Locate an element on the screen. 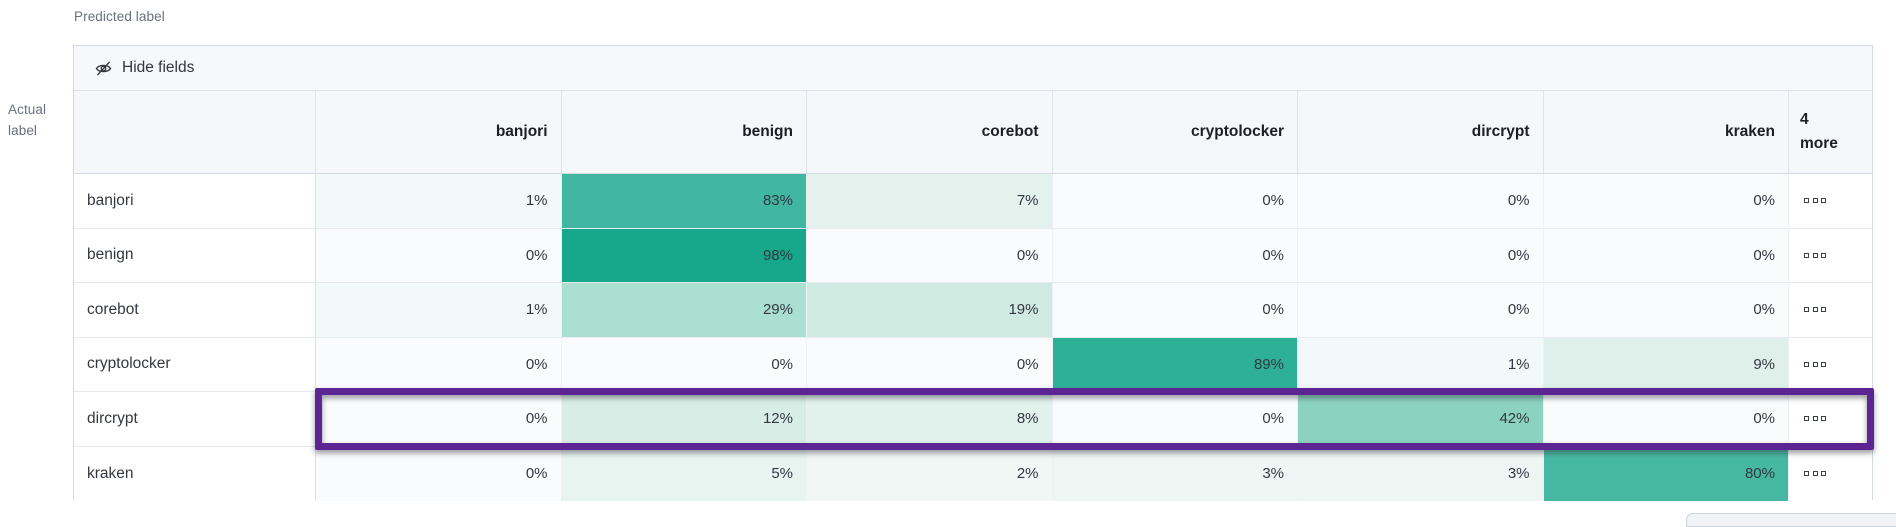 This screenshot has height=527, width=1896. matrix-row-kraken: kraken 0% 5% 2% 3% 3% 80% is located at coordinates (973, 473).